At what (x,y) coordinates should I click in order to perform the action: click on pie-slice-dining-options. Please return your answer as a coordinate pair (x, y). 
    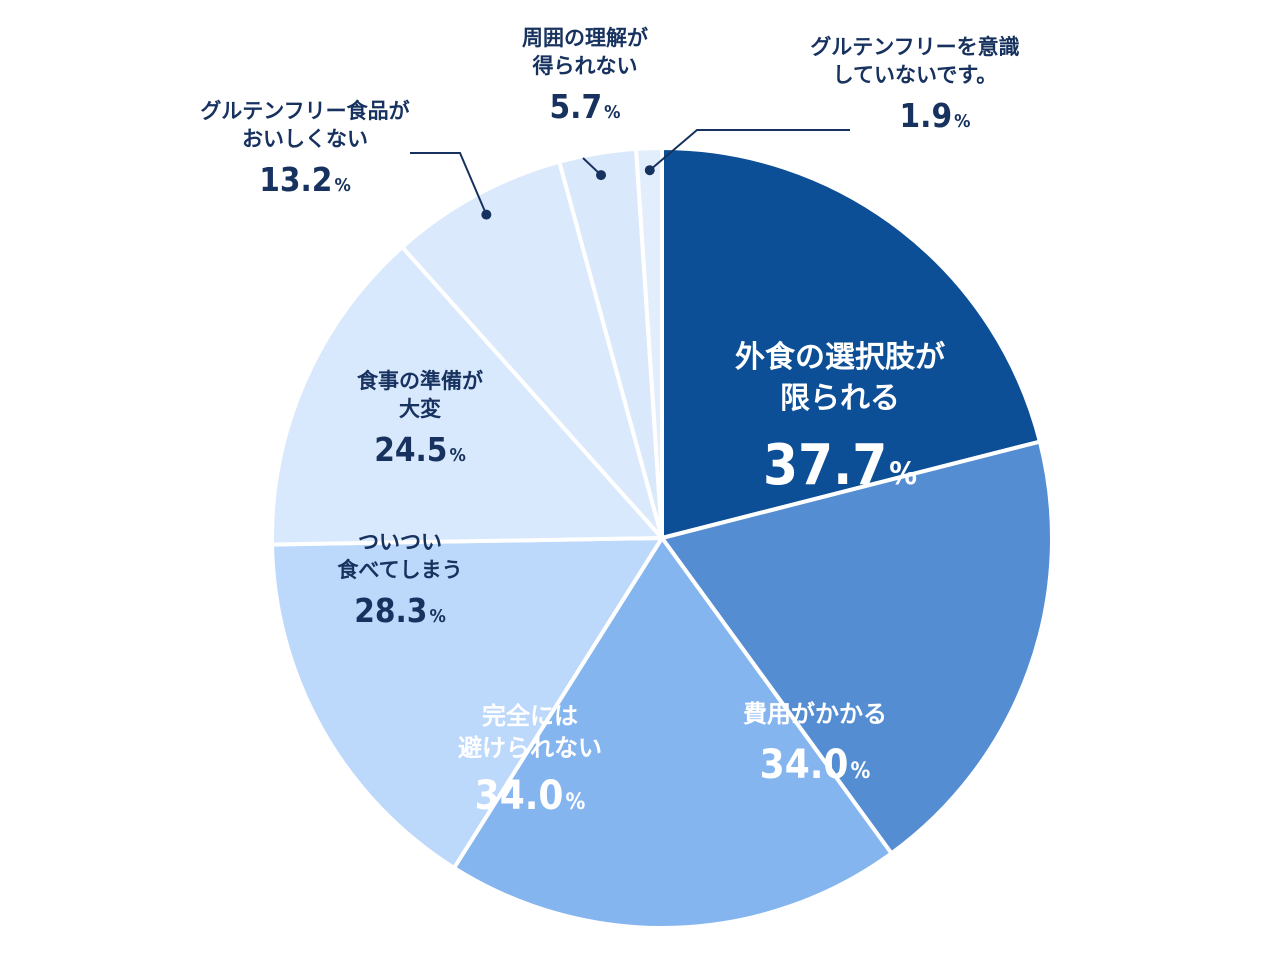
    Looking at the image, I should click on (851, 343).